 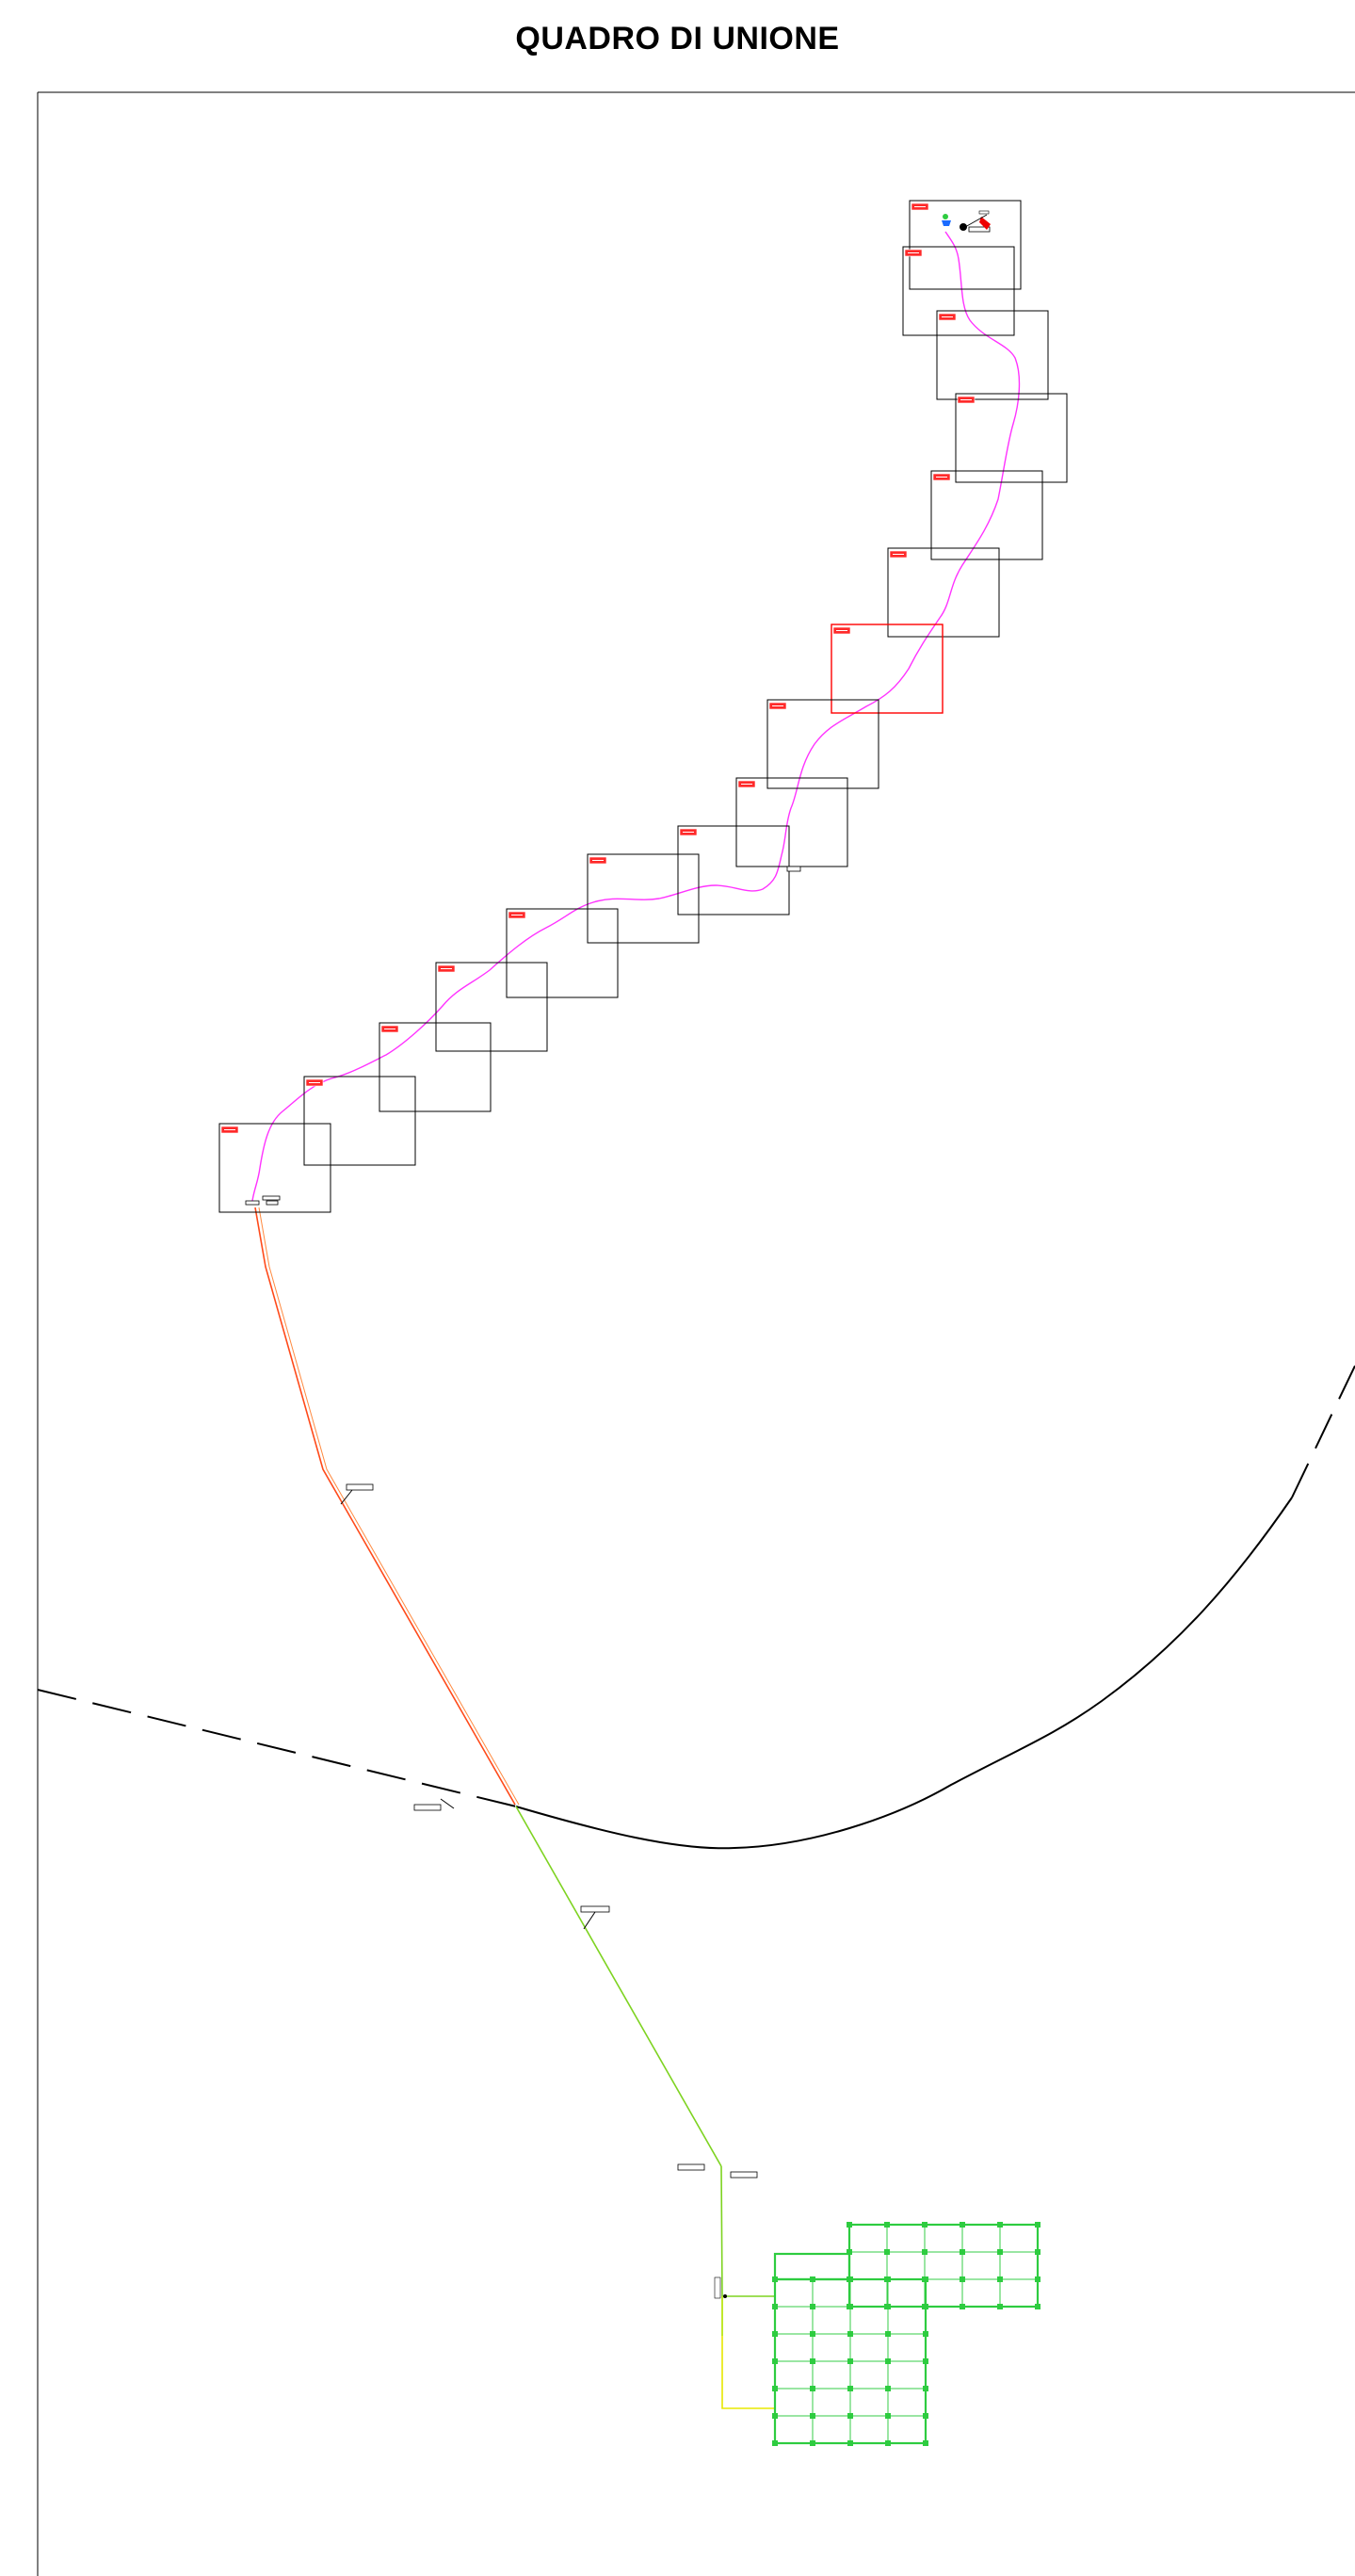 I want to click on substation-symbol, so click(x=967, y=221).